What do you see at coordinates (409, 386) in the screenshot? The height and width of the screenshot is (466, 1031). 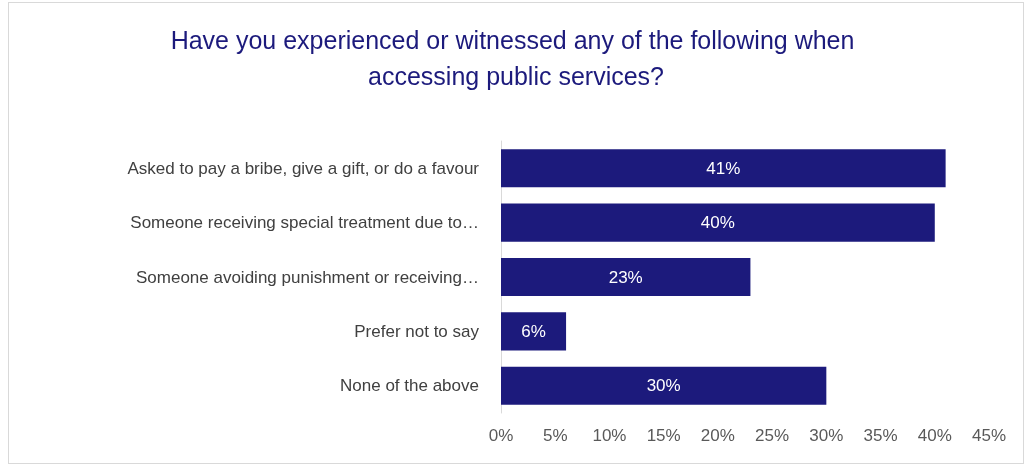 I see `y-tick-label: None of the above` at bounding box center [409, 386].